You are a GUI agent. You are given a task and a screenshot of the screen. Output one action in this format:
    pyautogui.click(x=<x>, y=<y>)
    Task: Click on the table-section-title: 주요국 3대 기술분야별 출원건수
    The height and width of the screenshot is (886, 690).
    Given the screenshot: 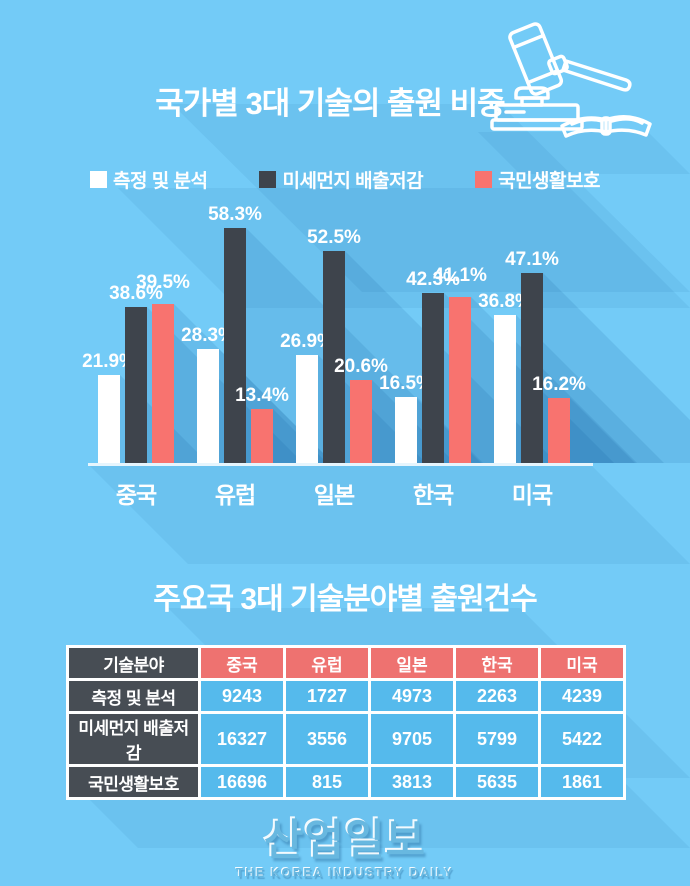 What is the action you would take?
    pyautogui.click(x=345, y=599)
    